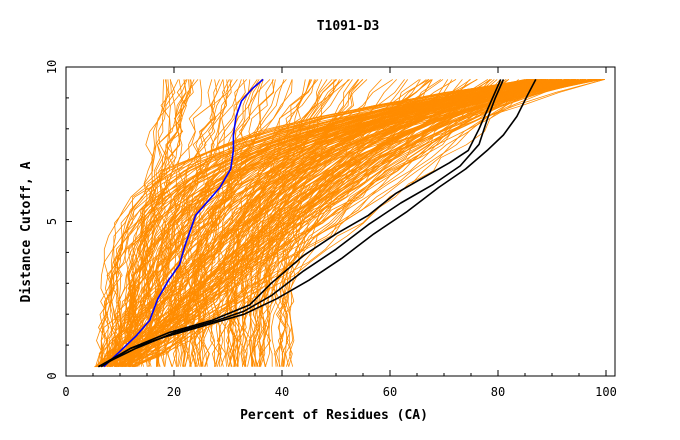  I want to click on x-tick-label: 100, so click(606, 392).